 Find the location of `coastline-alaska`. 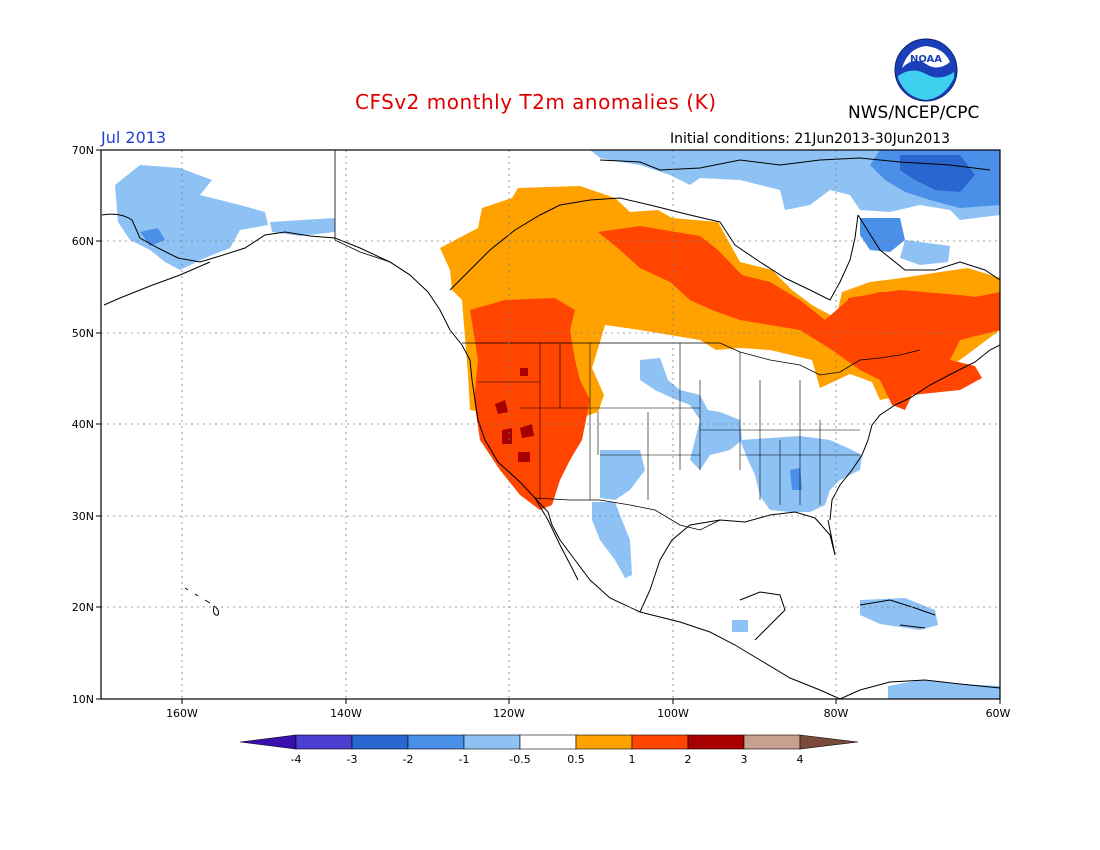

coastline-alaska is located at coordinates (276, 272).